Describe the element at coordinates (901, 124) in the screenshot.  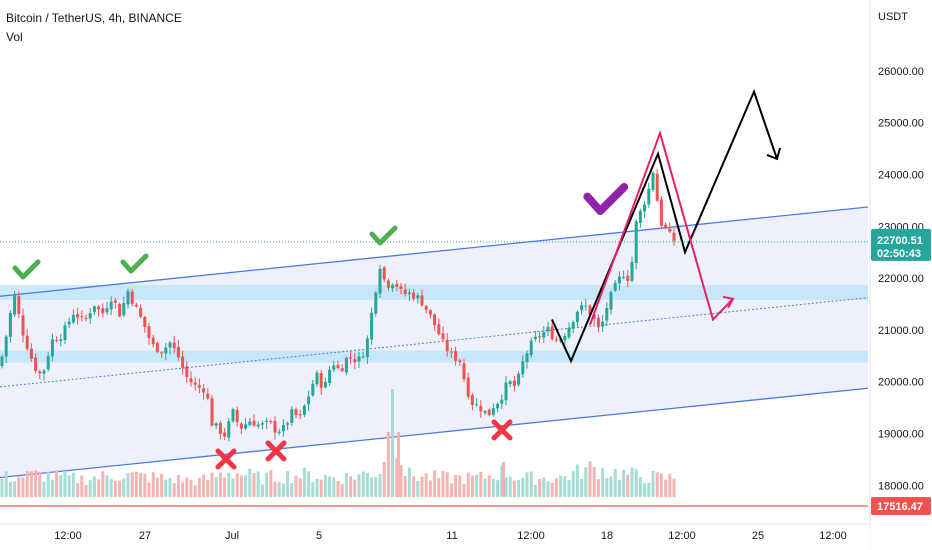
I see `price-tick-label: 25000.00` at that location.